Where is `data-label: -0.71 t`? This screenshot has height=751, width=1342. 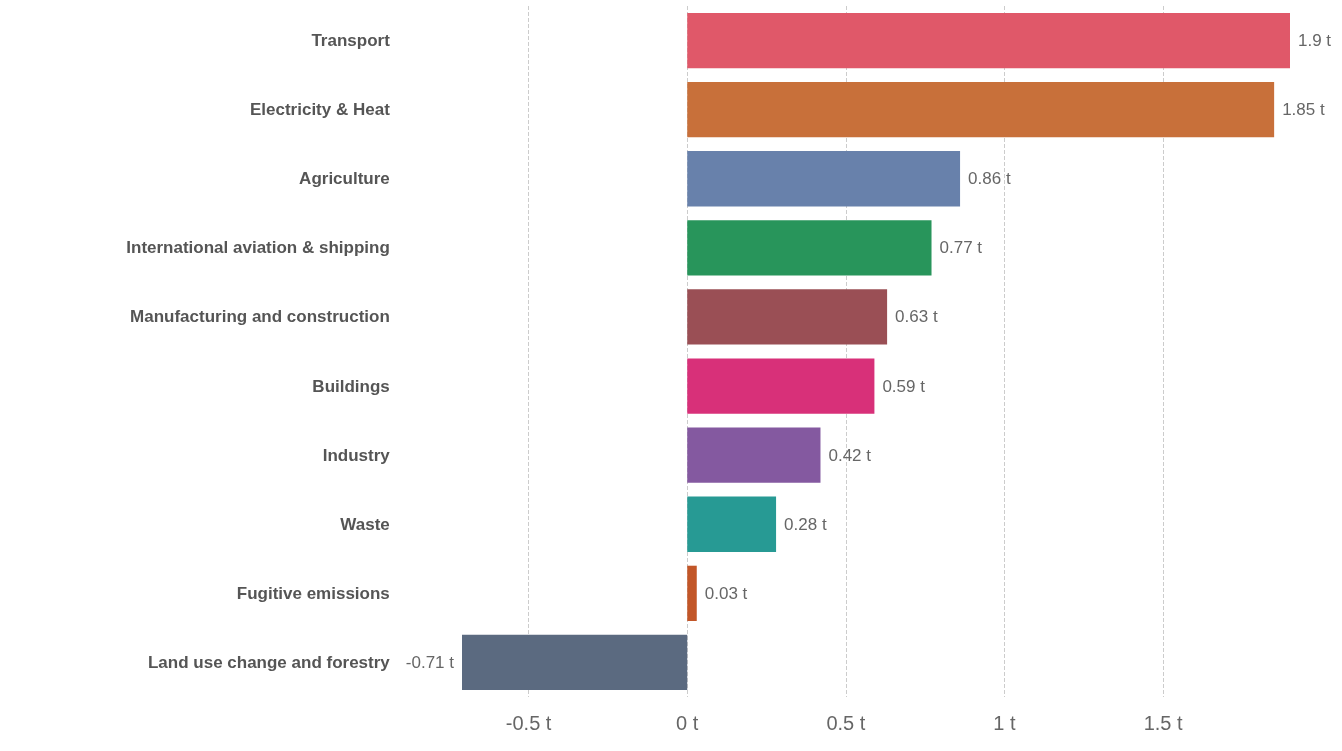 data-label: -0.71 t is located at coordinates (430, 662).